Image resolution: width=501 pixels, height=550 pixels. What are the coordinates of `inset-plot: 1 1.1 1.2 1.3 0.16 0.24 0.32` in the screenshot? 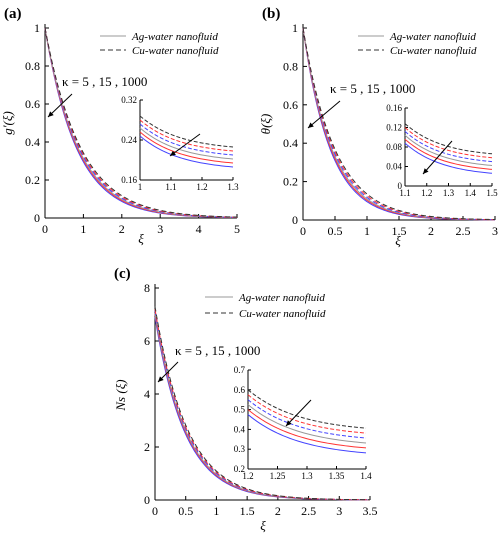 It's located at (180, 143).